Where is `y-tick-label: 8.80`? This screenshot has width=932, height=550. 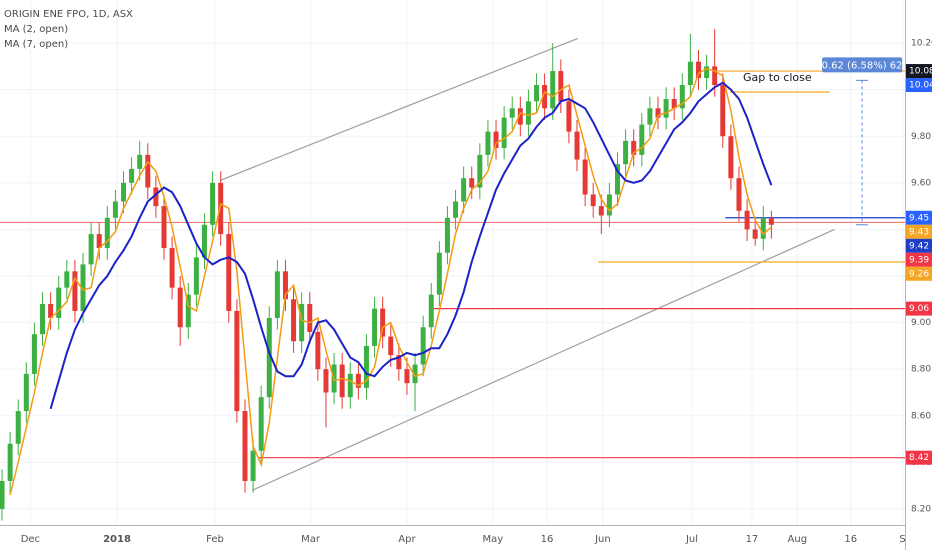 y-tick-label: 8.80 is located at coordinates (921, 370).